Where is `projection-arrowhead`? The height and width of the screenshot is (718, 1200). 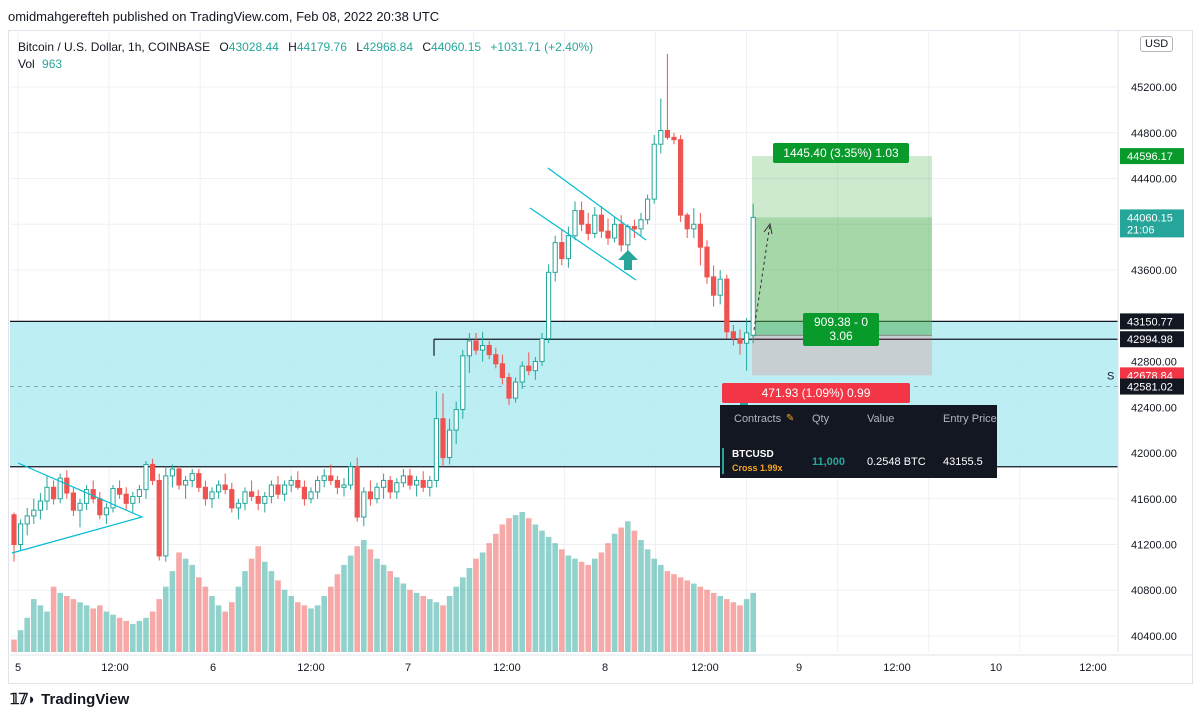 projection-arrowhead is located at coordinates (768, 228).